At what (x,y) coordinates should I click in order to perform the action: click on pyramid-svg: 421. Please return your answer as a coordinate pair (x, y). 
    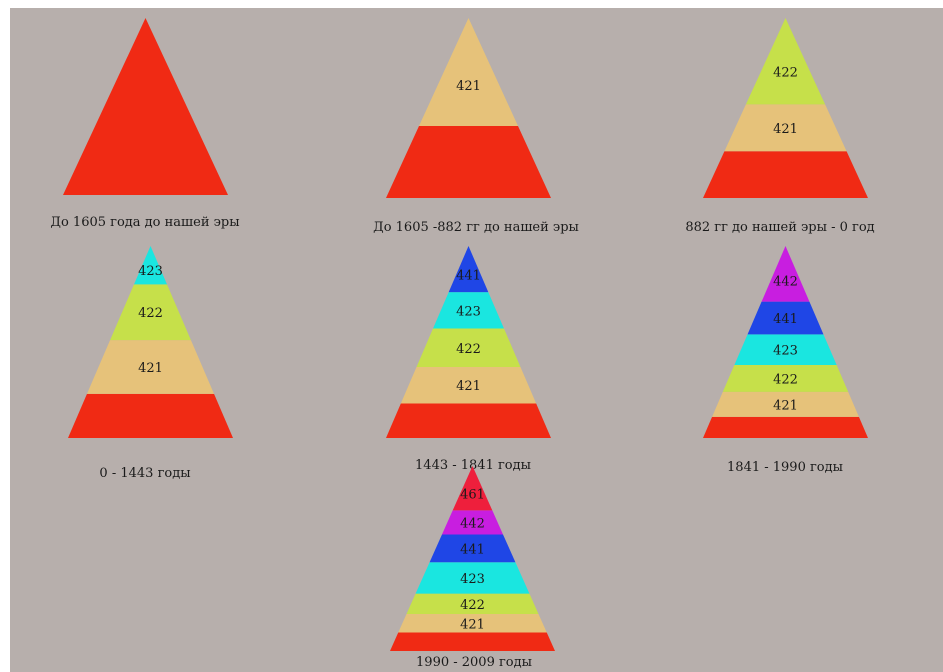
    Looking at the image, I should click on (468, 108).